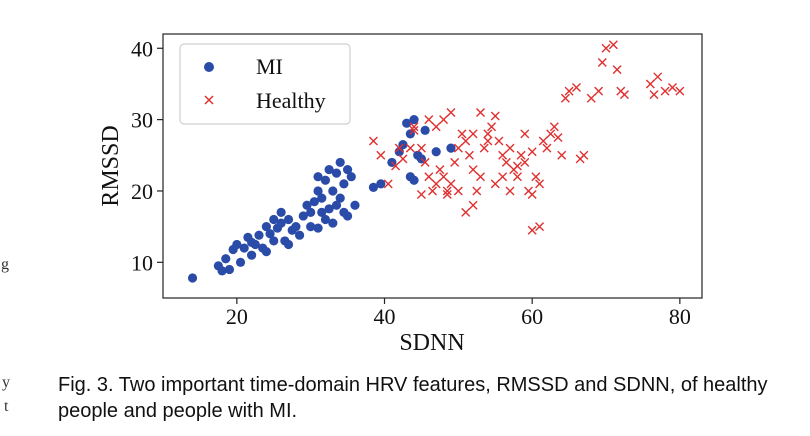 The image size is (810, 436). I want to click on x-tick-label: 60, so click(532, 316).